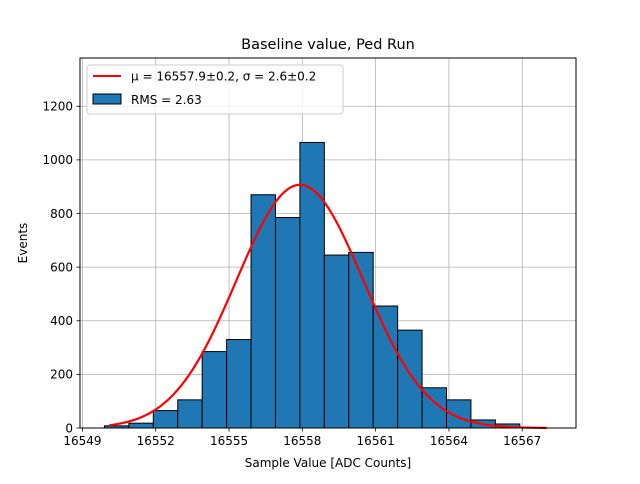  Describe the element at coordinates (166, 100) in the screenshot. I see `legend-rms-label: RMS = 2.63` at that location.